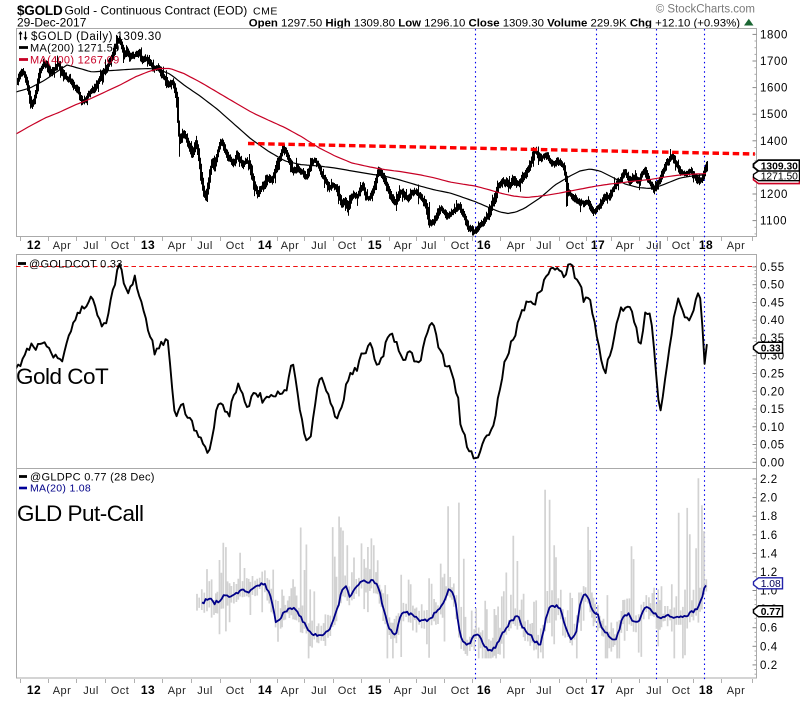 This screenshot has height=705, width=800. What do you see at coordinates (769, 647) in the screenshot?
I see `svg-text: 0.4` at bounding box center [769, 647].